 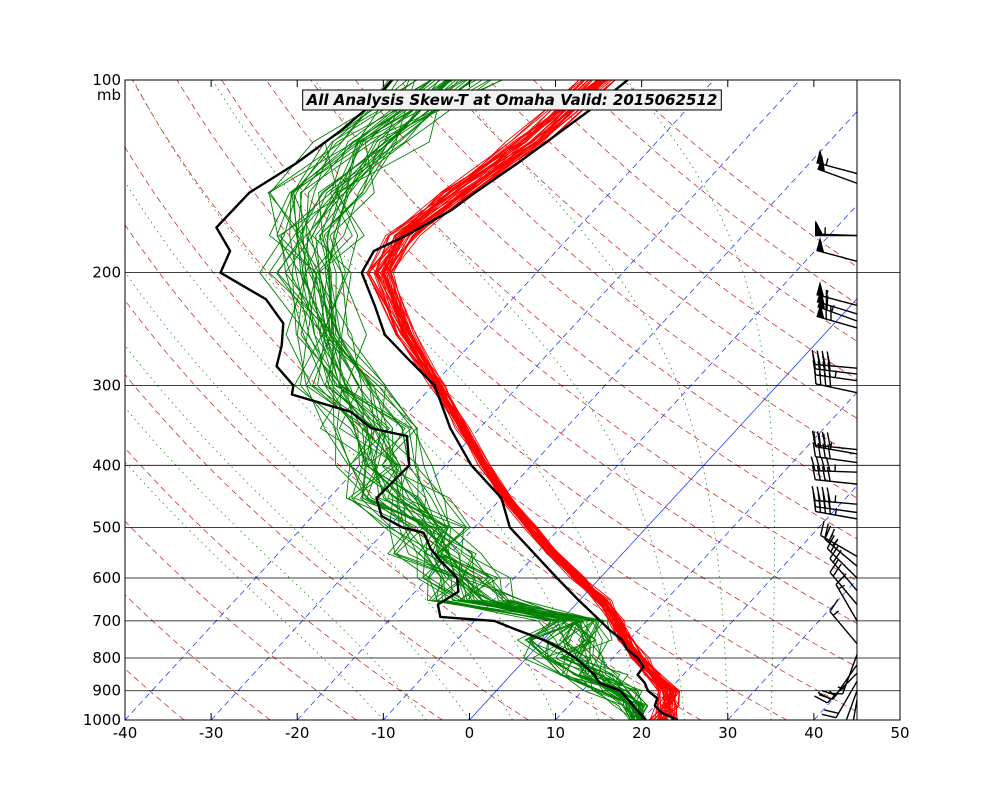 I want to click on pressure-unit-label: mb, so click(x=109, y=95).